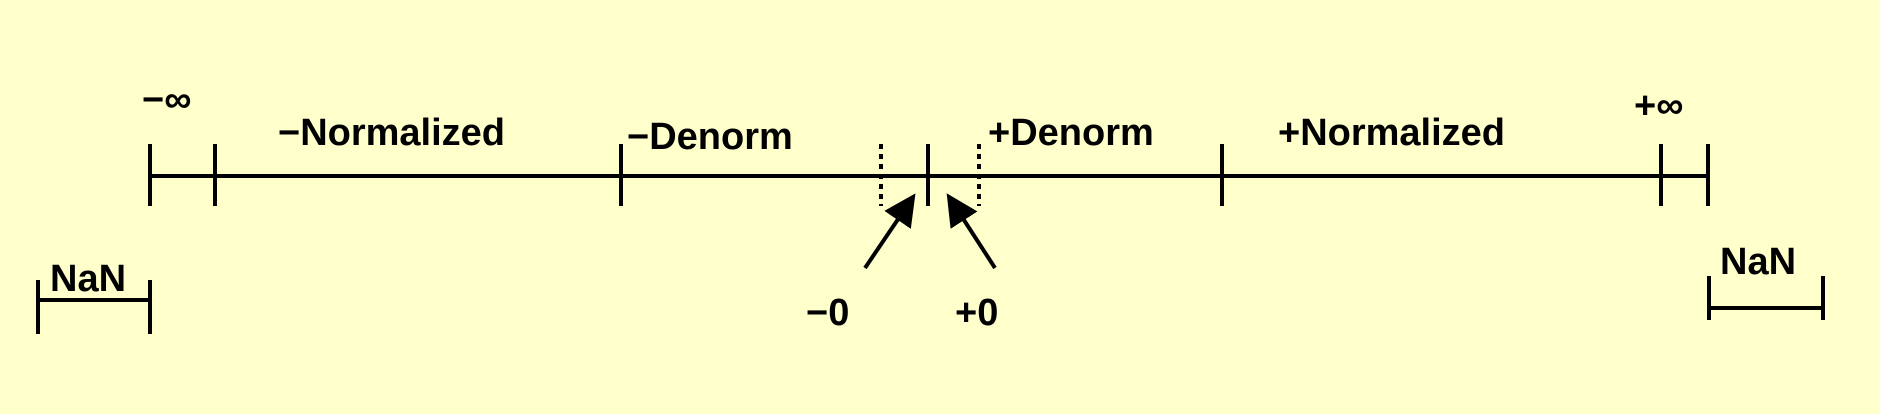 Image resolution: width=1880 pixels, height=414 pixels. I want to click on label-pos-zero: +0, so click(976, 313).